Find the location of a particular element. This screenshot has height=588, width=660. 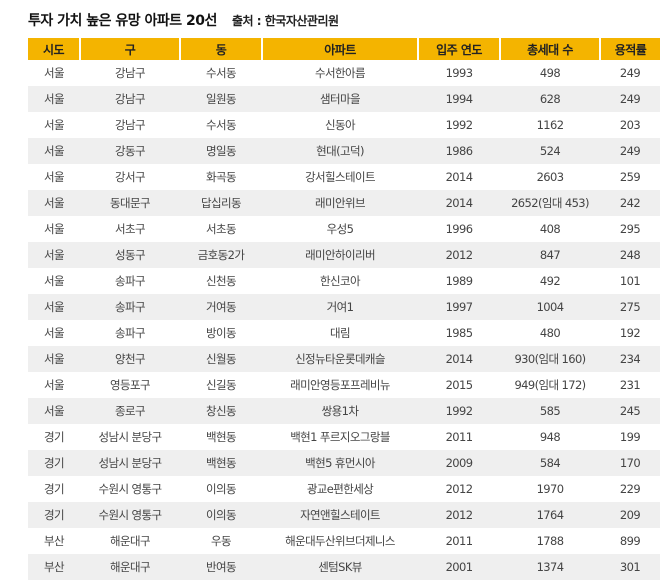

table-cell: 영등포구 is located at coordinates (130, 385).